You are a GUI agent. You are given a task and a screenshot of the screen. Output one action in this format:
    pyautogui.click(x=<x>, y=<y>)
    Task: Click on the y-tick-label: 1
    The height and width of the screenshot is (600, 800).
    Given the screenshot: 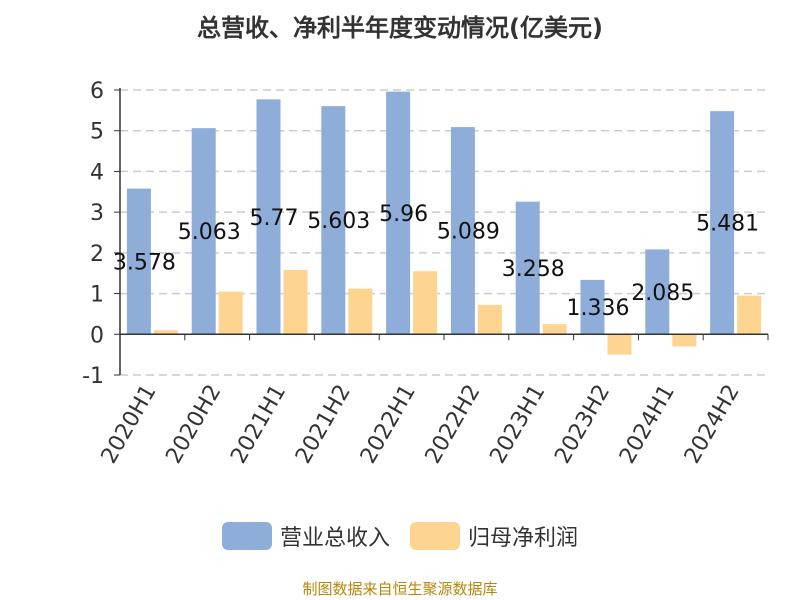 What is the action you would take?
    pyautogui.click(x=97, y=295)
    